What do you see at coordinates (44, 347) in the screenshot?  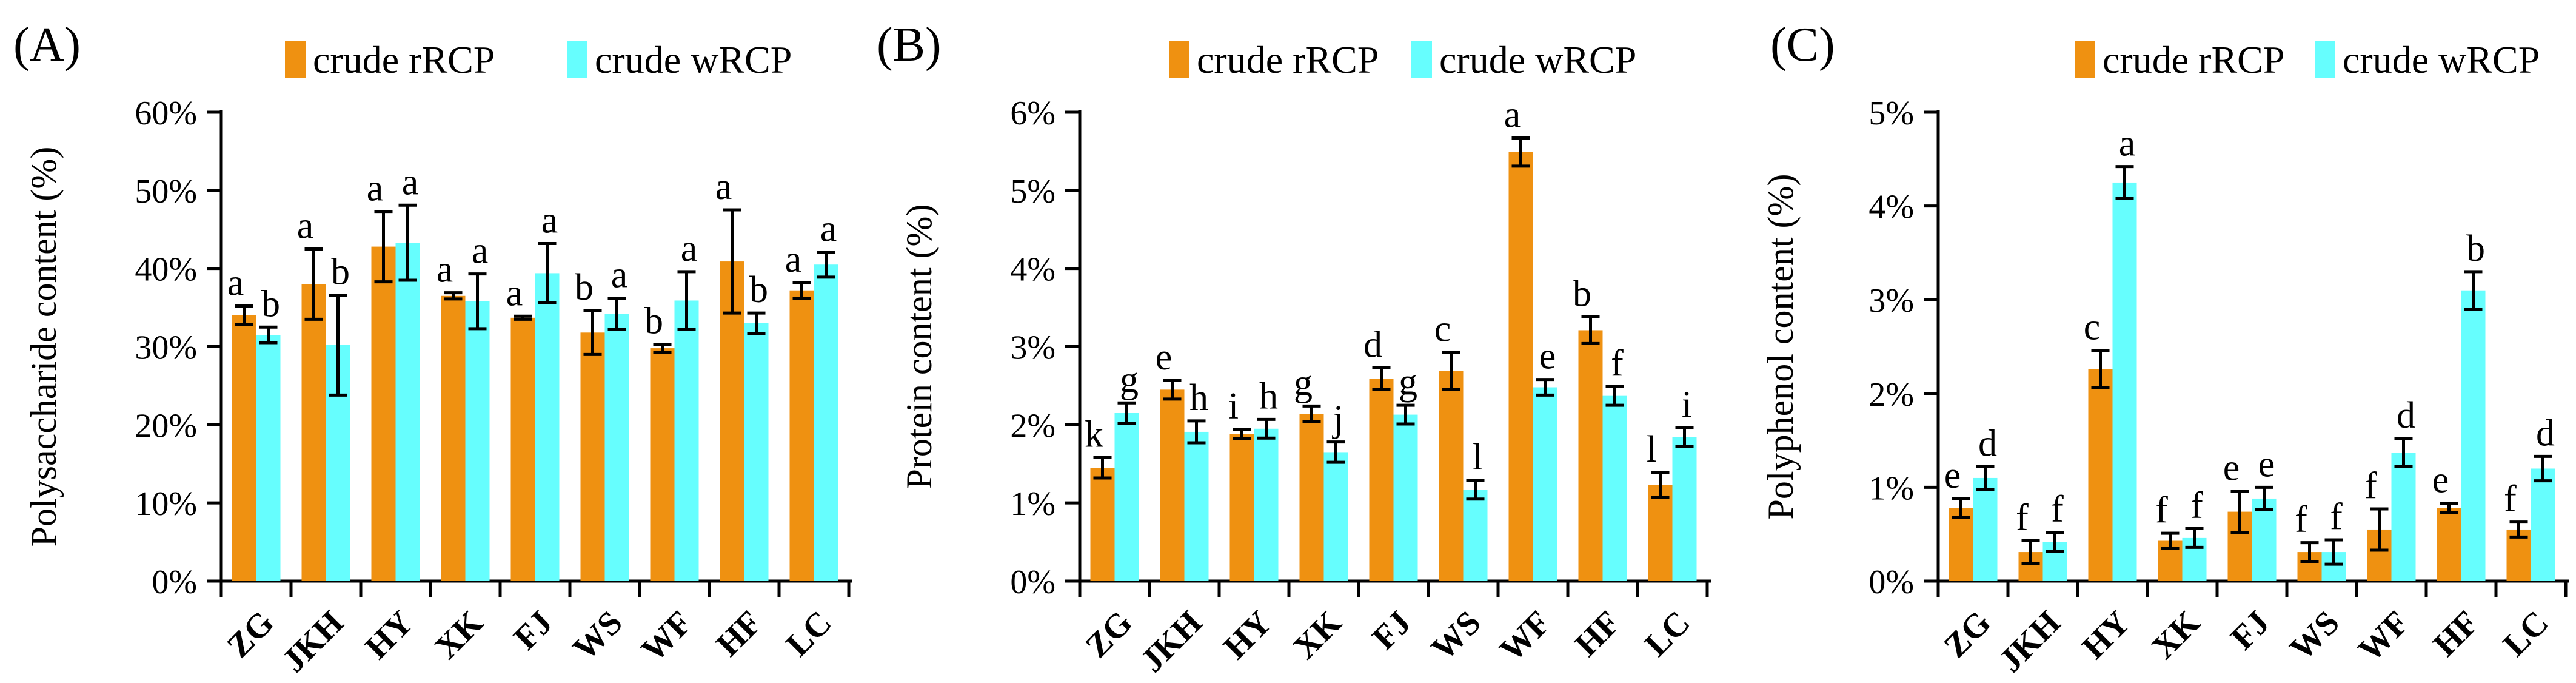 I see `y-axis-title: Polysaccharide content (%)` at bounding box center [44, 347].